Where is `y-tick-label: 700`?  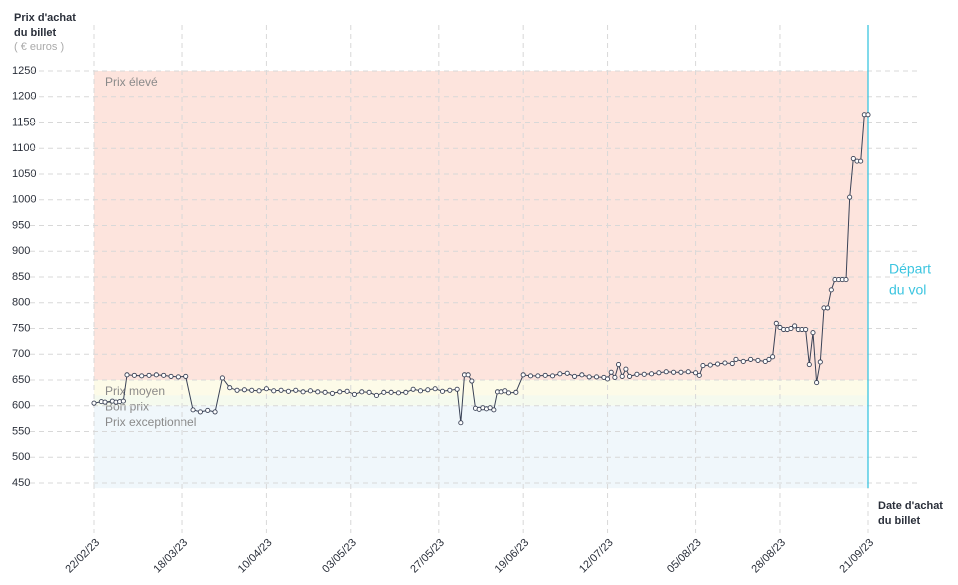 y-tick-label: 700 is located at coordinates (21, 354).